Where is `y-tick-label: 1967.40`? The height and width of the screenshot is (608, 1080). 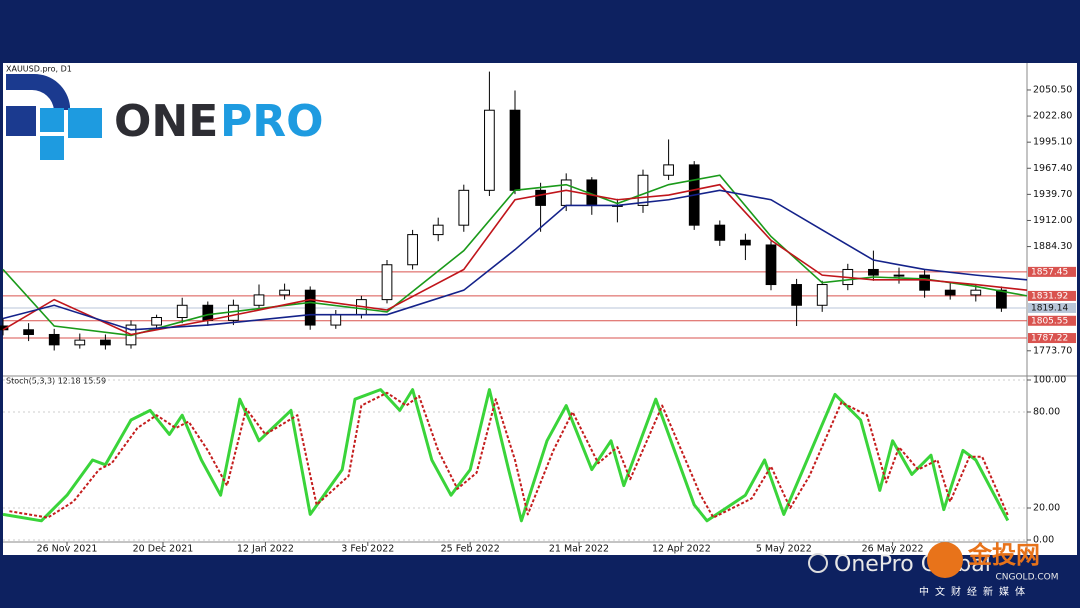 y-tick-label: 1967.40 is located at coordinates (1052, 168).